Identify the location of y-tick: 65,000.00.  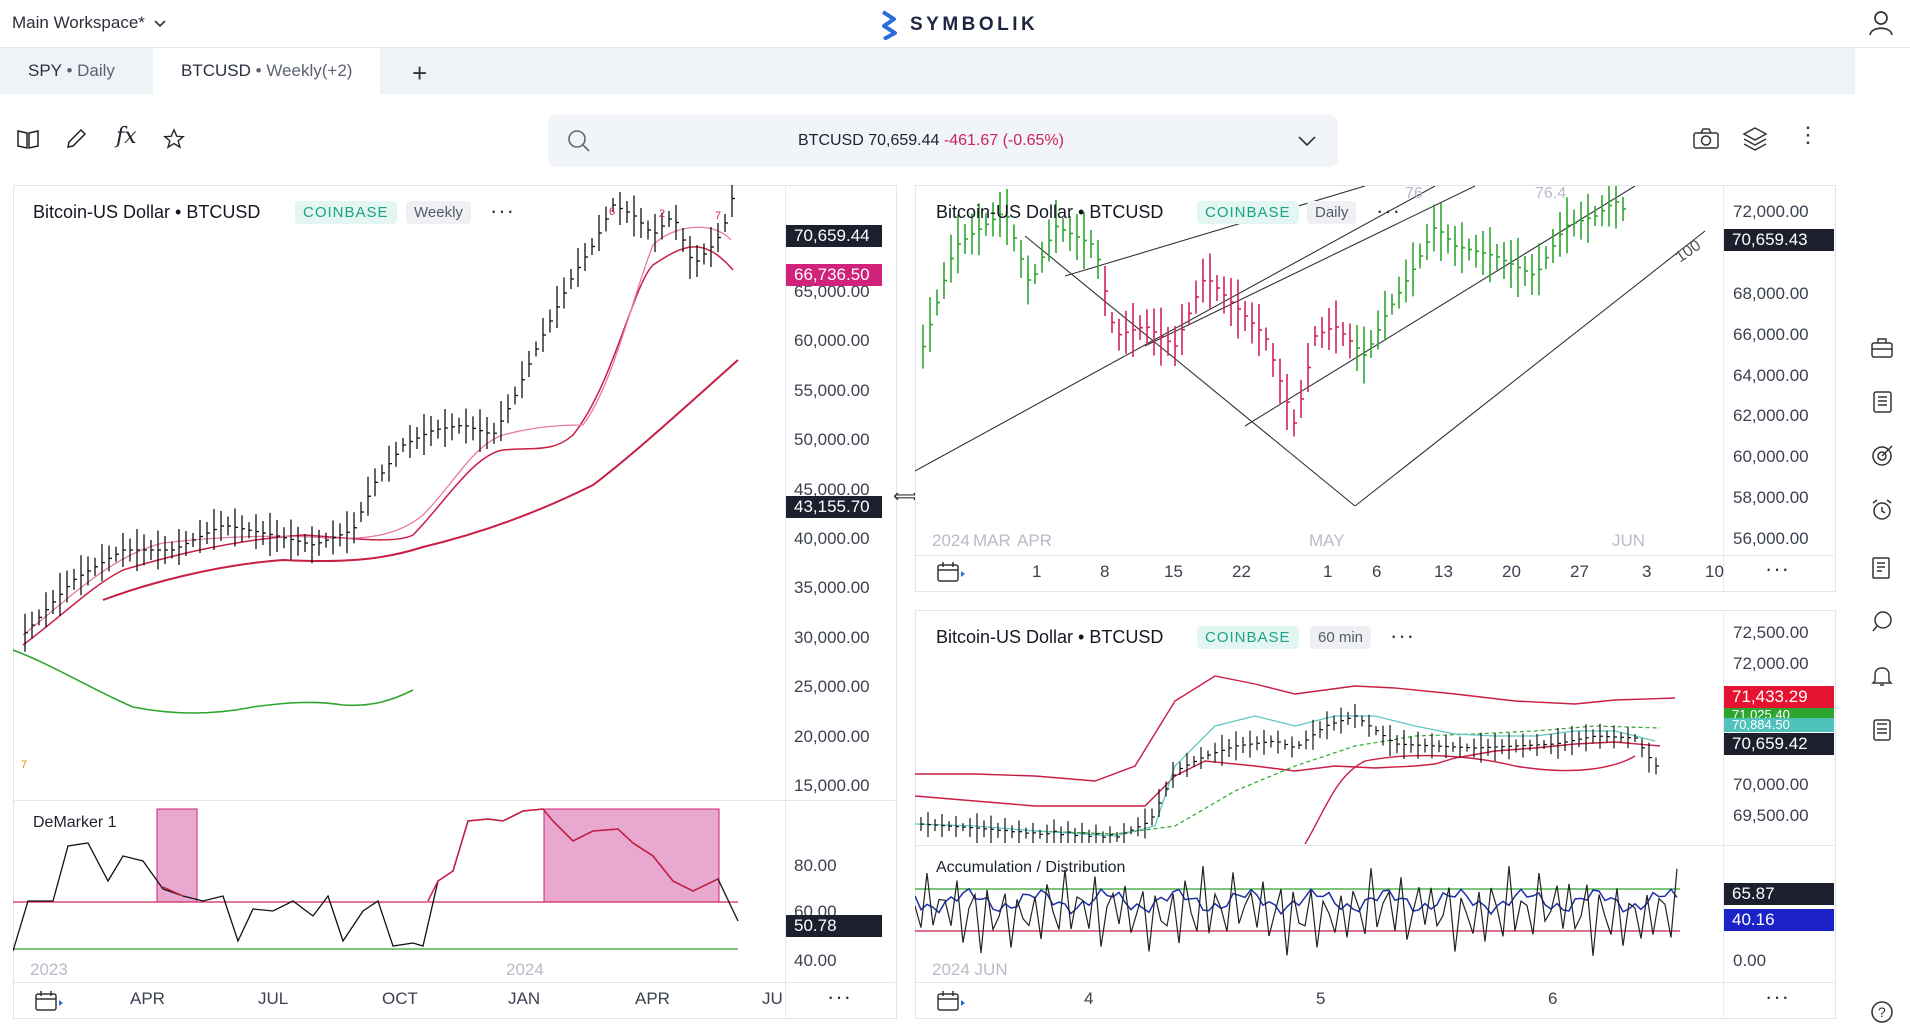
(832, 291).